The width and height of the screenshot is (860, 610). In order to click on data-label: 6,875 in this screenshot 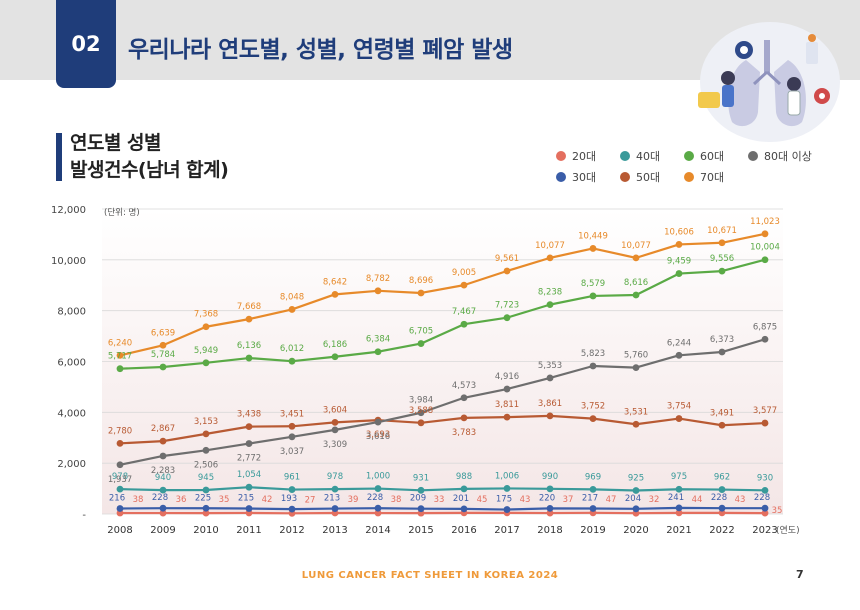, I will do `click(765, 327)`.